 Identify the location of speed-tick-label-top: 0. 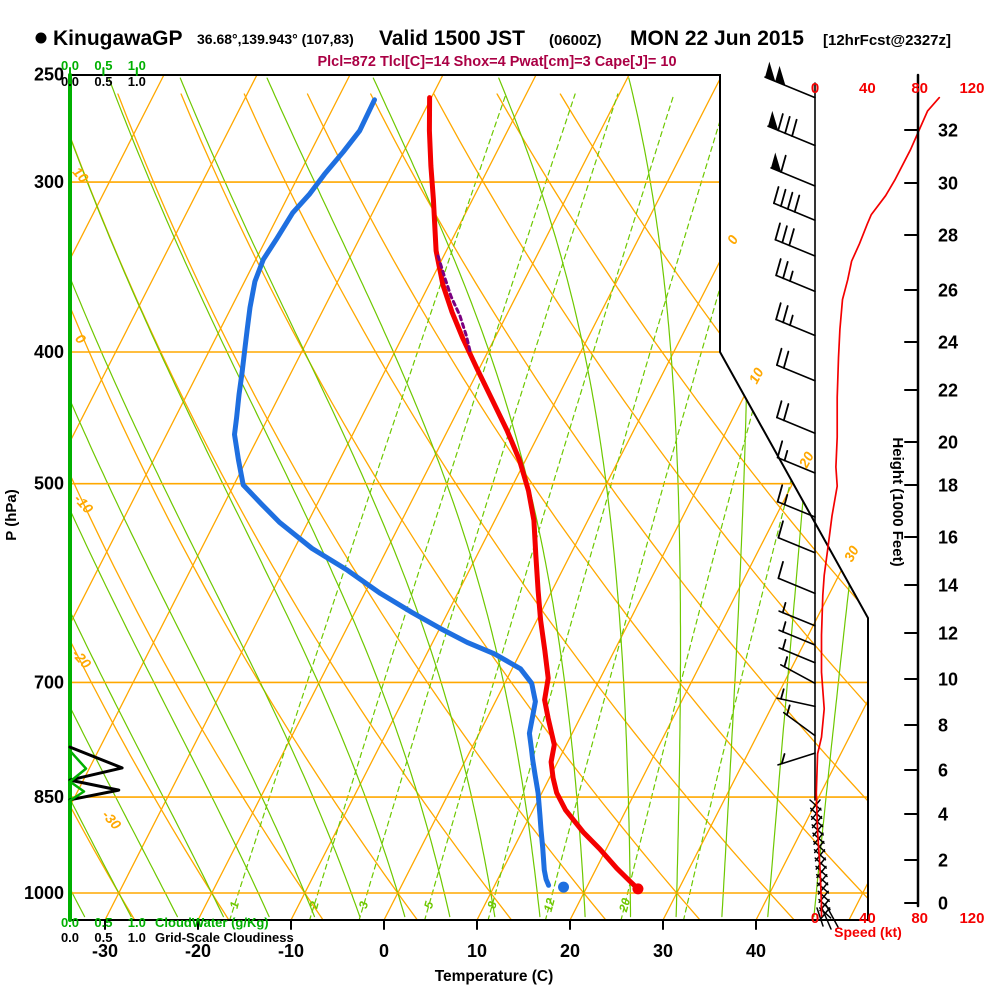
(815, 88).